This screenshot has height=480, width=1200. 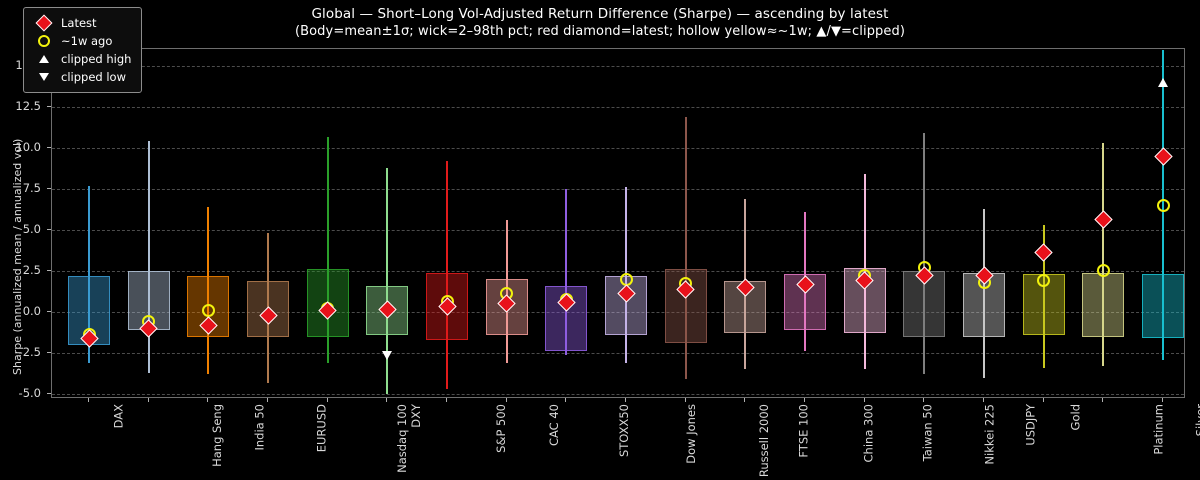 I want to click on legend-item-label: clipped low, so click(x=93, y=77).